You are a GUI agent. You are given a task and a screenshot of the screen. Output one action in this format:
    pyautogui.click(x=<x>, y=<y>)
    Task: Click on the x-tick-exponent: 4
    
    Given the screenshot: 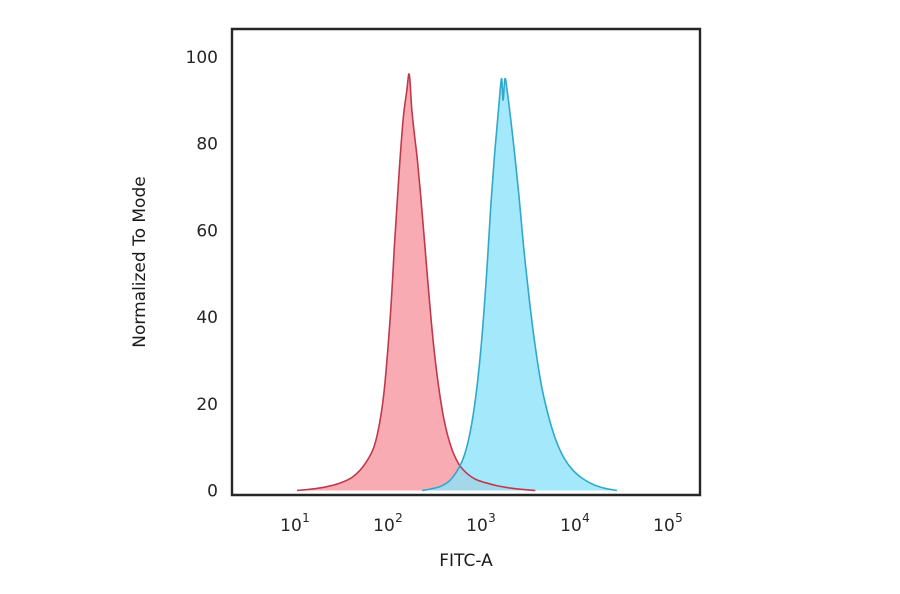 What is the action you would take?
    pyautogui.click(x=586, y=518)
    